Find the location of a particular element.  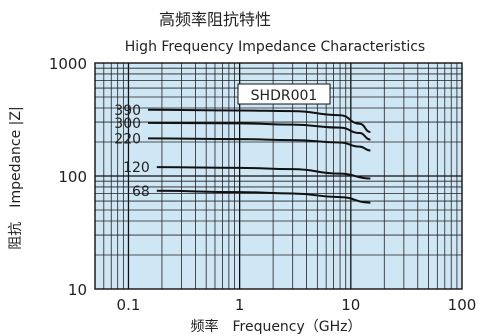

series-120: 120 is located at coordinates (247, 170).